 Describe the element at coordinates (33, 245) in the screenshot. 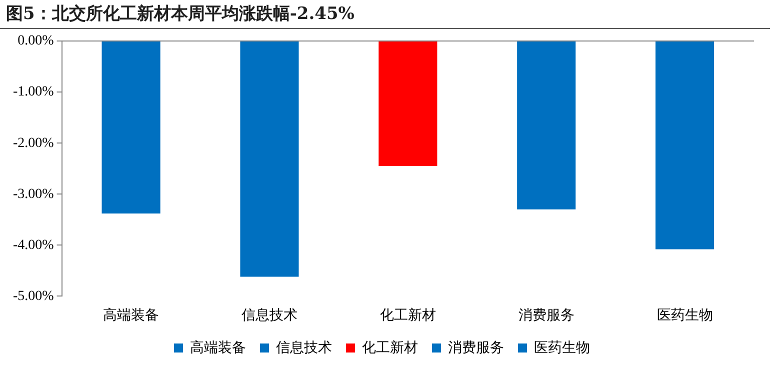

I see `y-tick-label: -4.00%` at that location.